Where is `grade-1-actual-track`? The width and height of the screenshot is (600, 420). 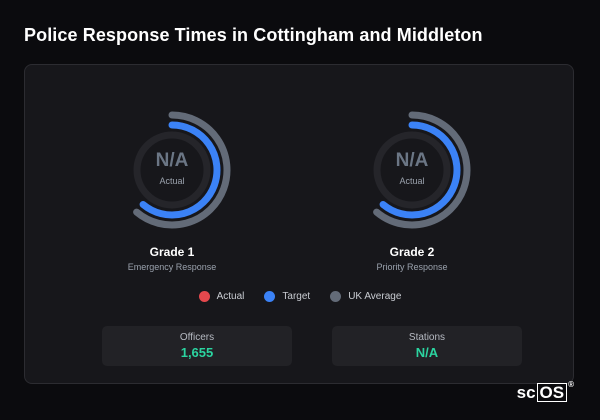 grade-1-actual-track is located at coordinates (172, 170).